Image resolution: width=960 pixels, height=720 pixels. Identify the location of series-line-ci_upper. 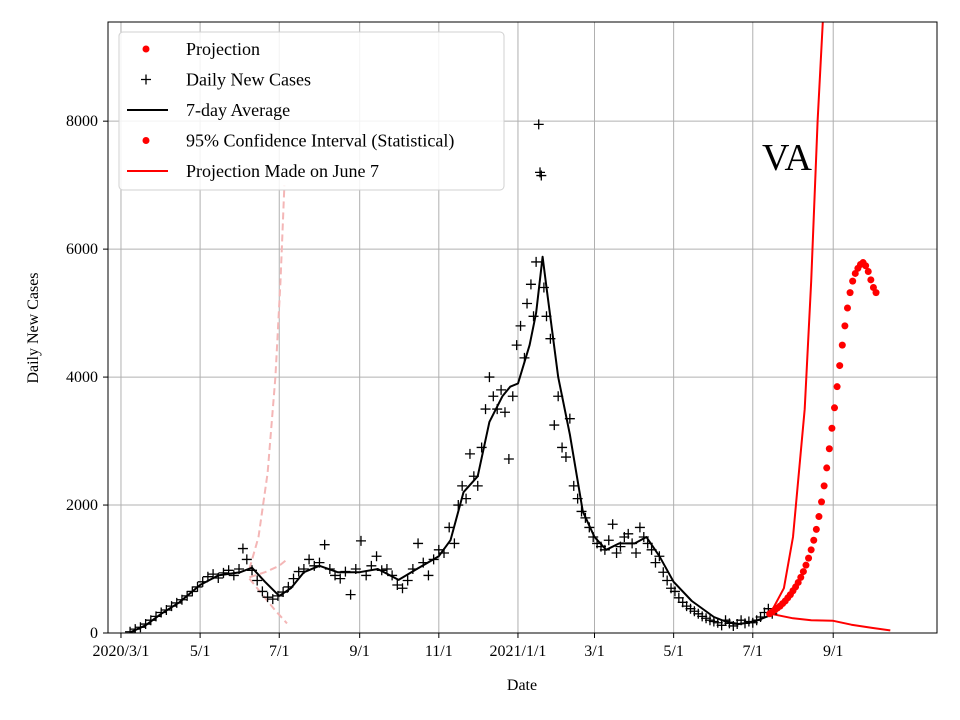
(797, 317).